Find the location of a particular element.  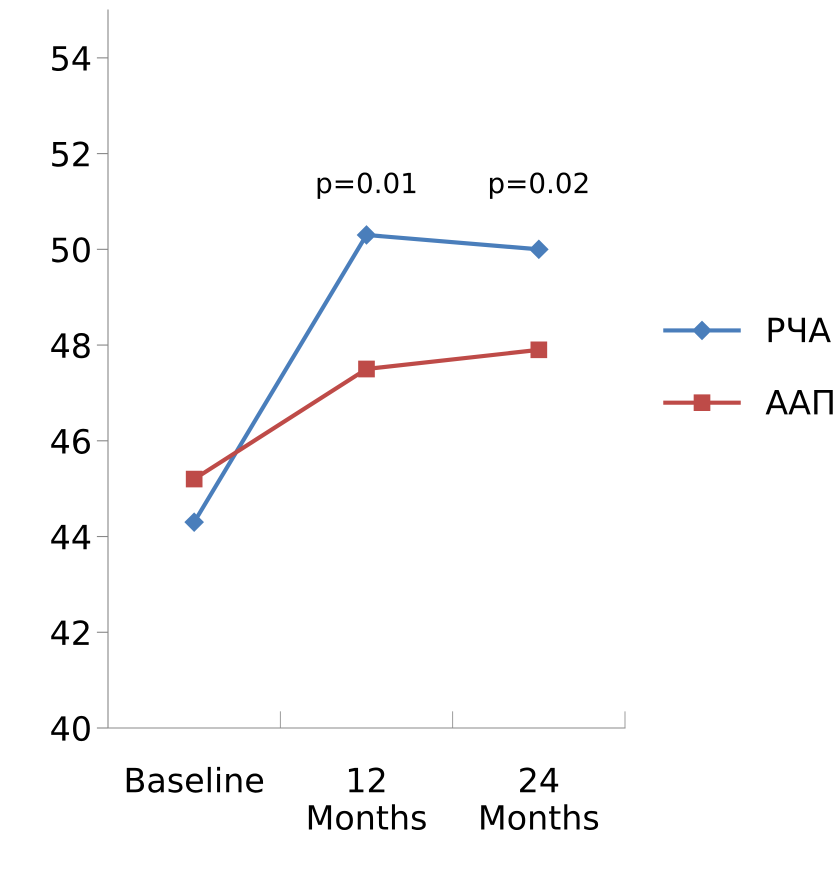

y-tick-label: 44 is located at coordinates (70, 537).